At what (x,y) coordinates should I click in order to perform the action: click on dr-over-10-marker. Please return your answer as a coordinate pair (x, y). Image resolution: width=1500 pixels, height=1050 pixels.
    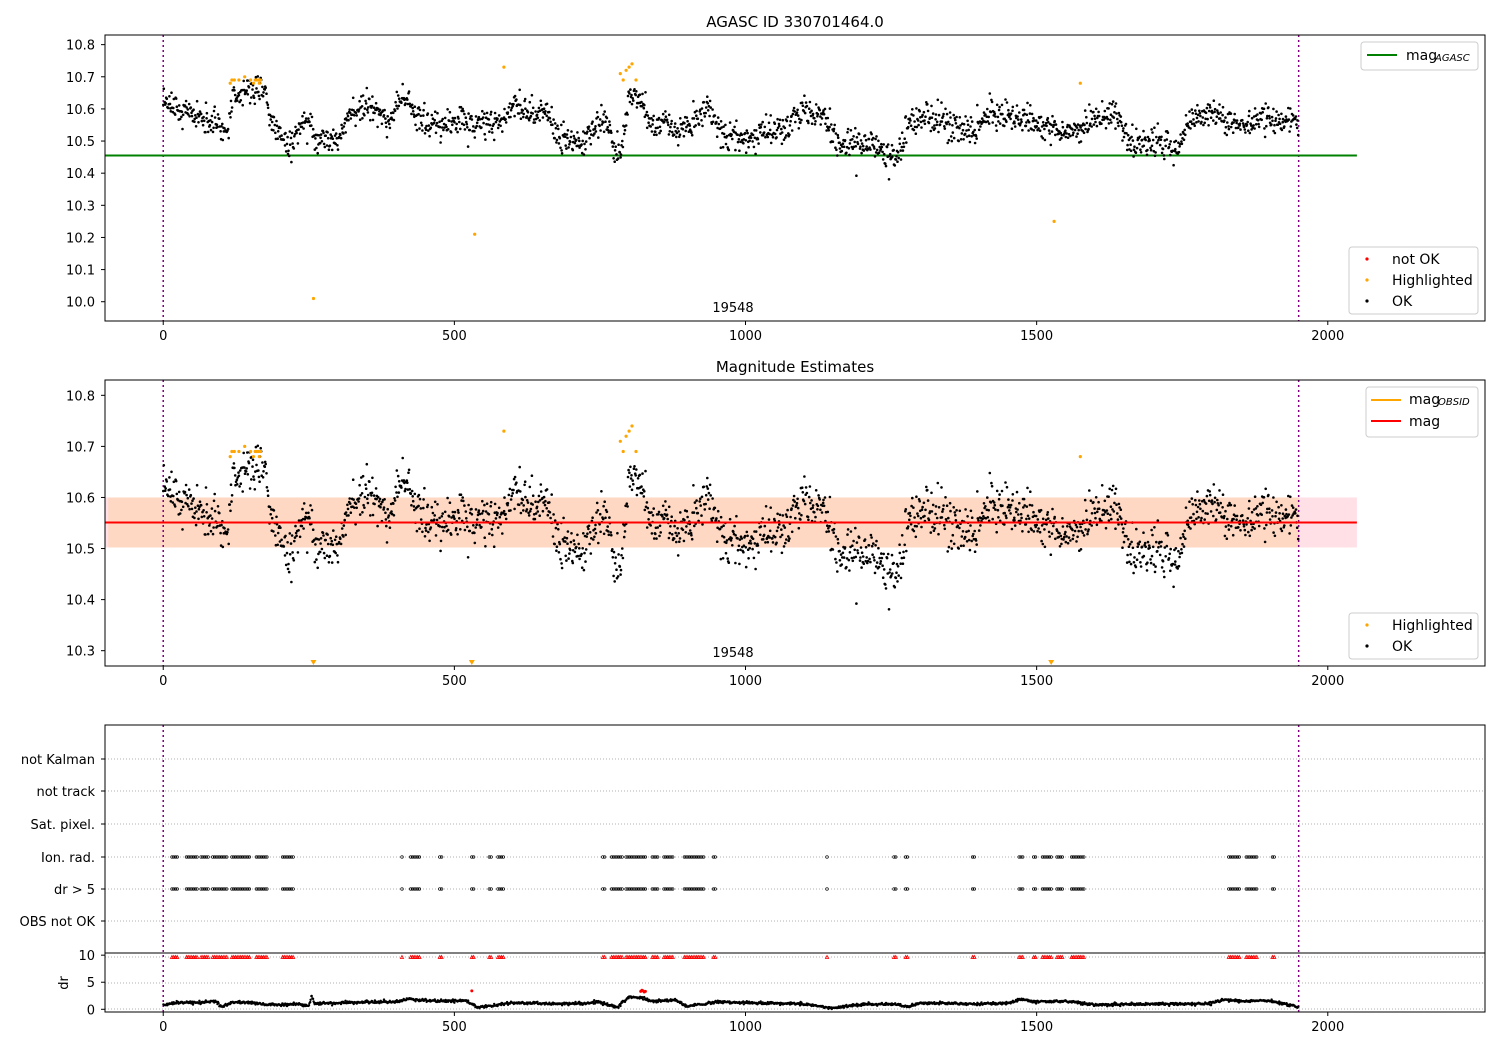
    Looking at the image, I should click on (1257, 956).